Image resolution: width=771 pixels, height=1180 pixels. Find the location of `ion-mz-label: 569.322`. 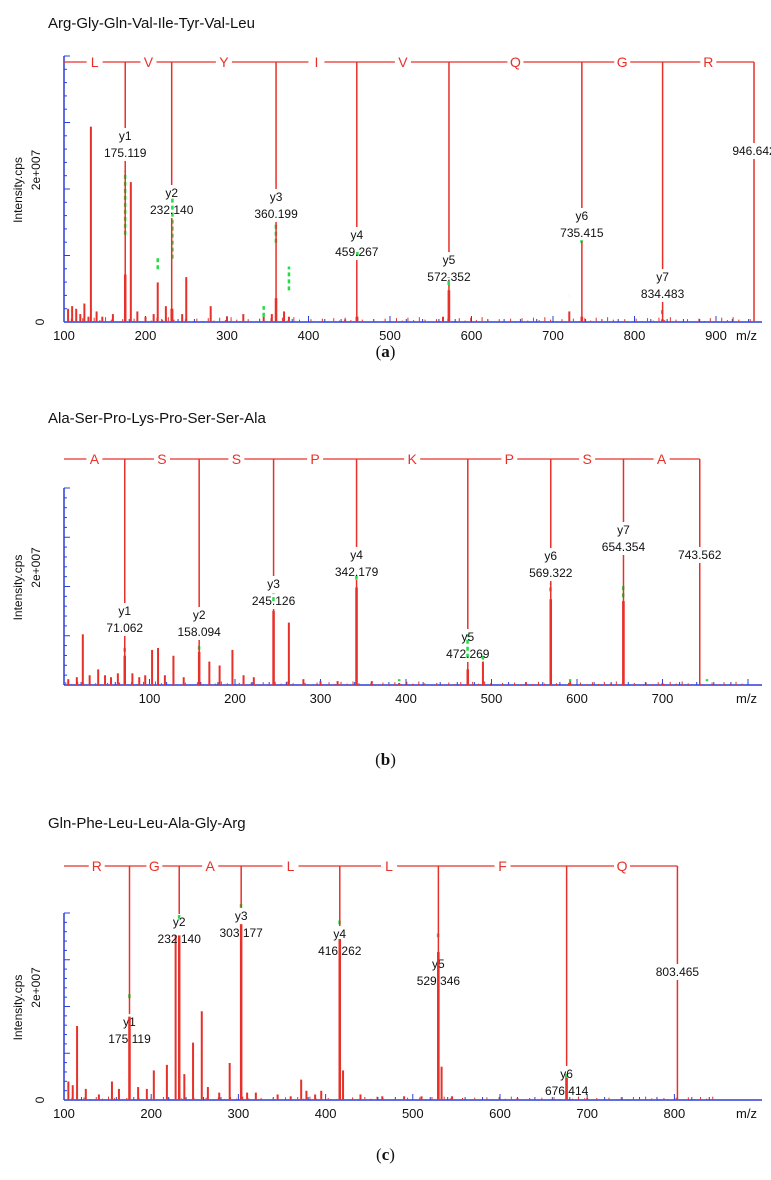

ion-mz-label: 569.322 is located at coordinates (551, 573).